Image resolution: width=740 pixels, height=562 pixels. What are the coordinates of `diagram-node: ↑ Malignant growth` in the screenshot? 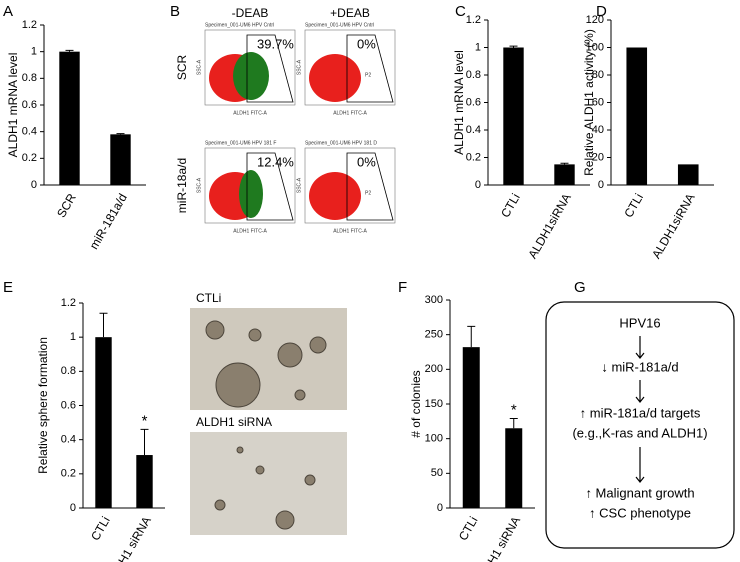 It's located at (639, 492).